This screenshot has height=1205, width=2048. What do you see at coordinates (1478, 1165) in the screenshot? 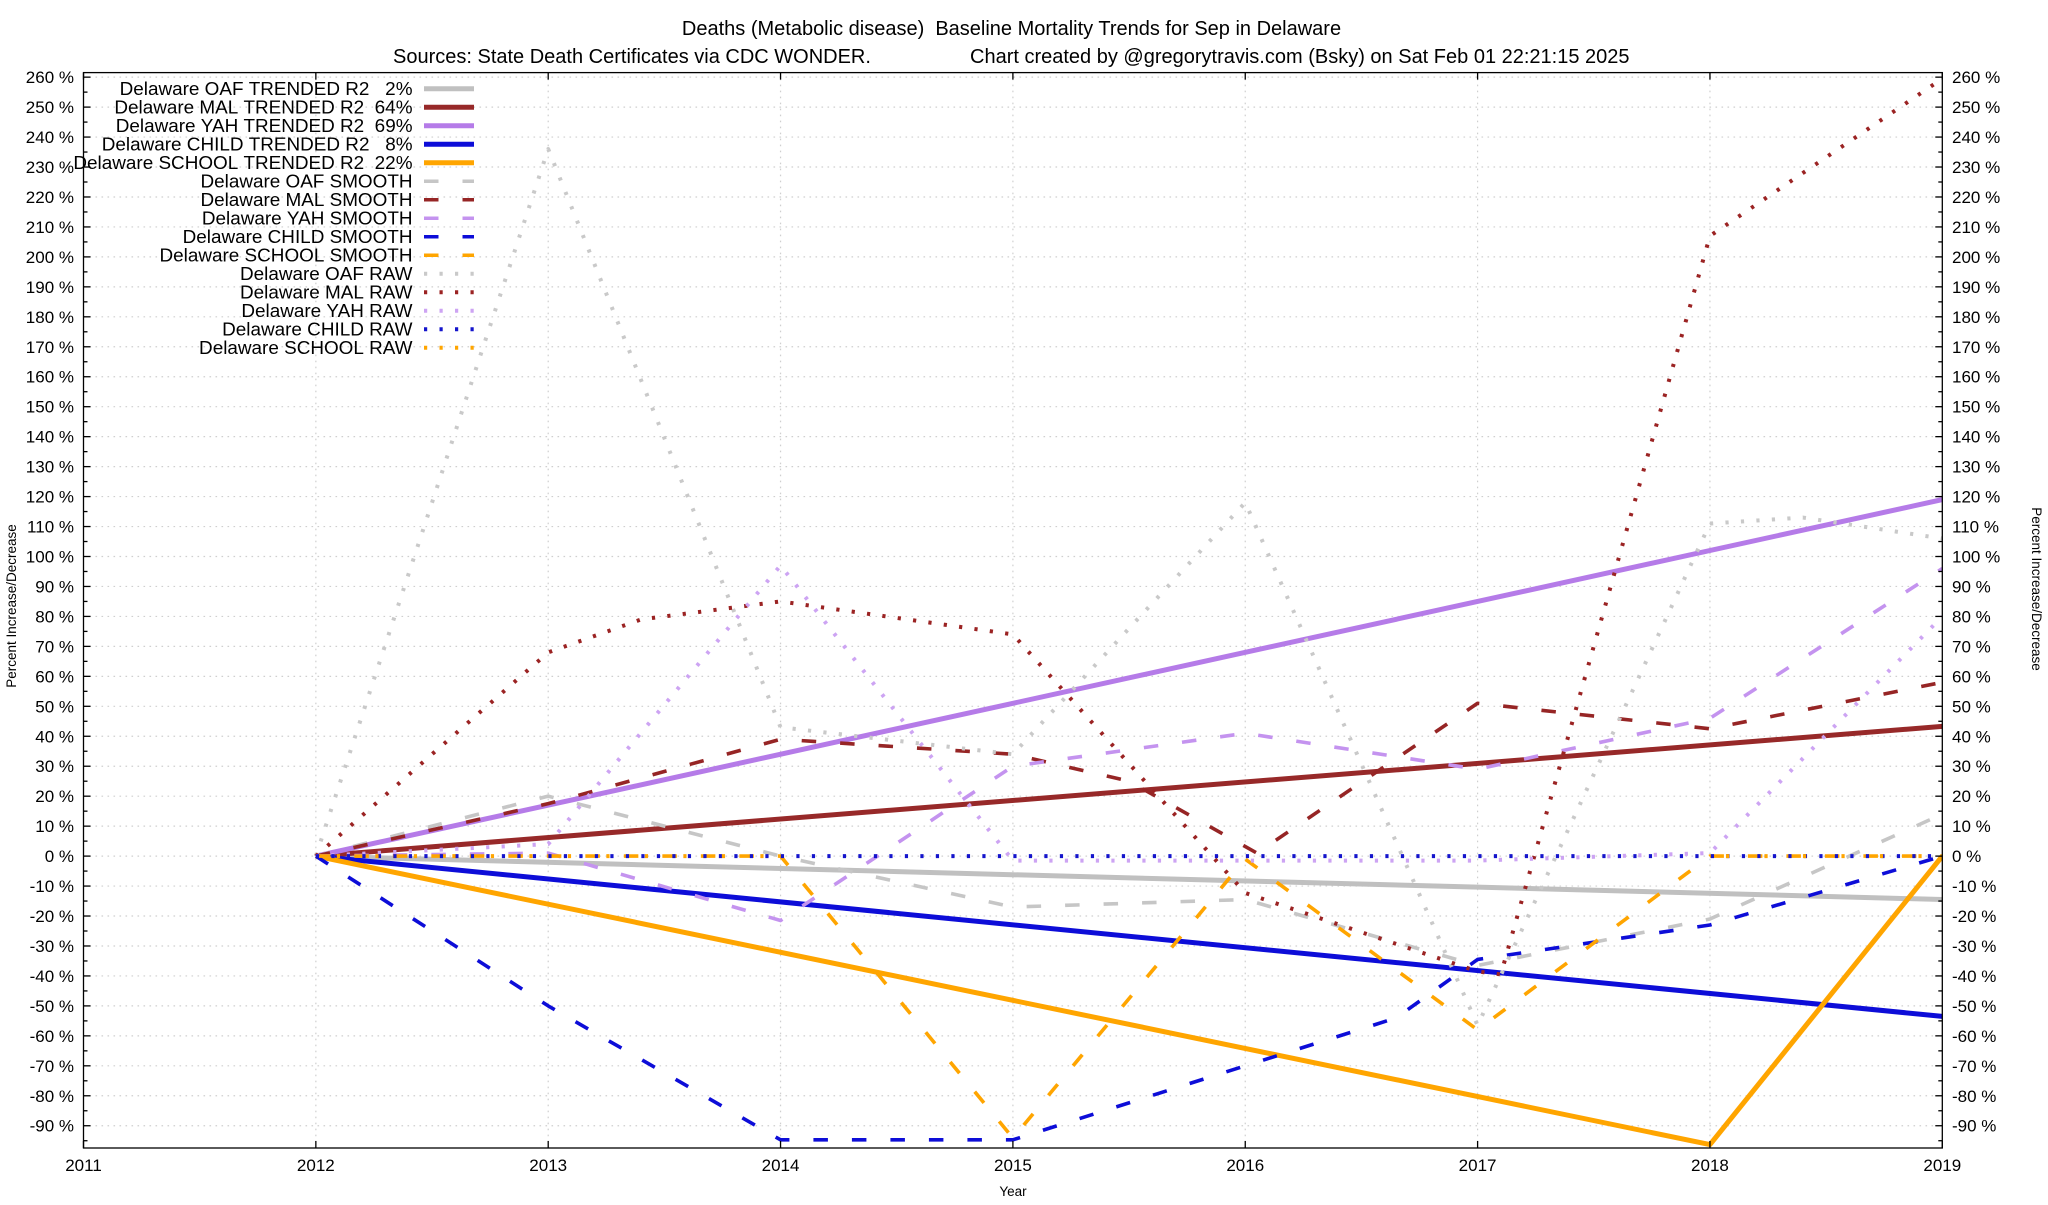
I see `svg-text: 2017` at bounding box center [1478, 1165].